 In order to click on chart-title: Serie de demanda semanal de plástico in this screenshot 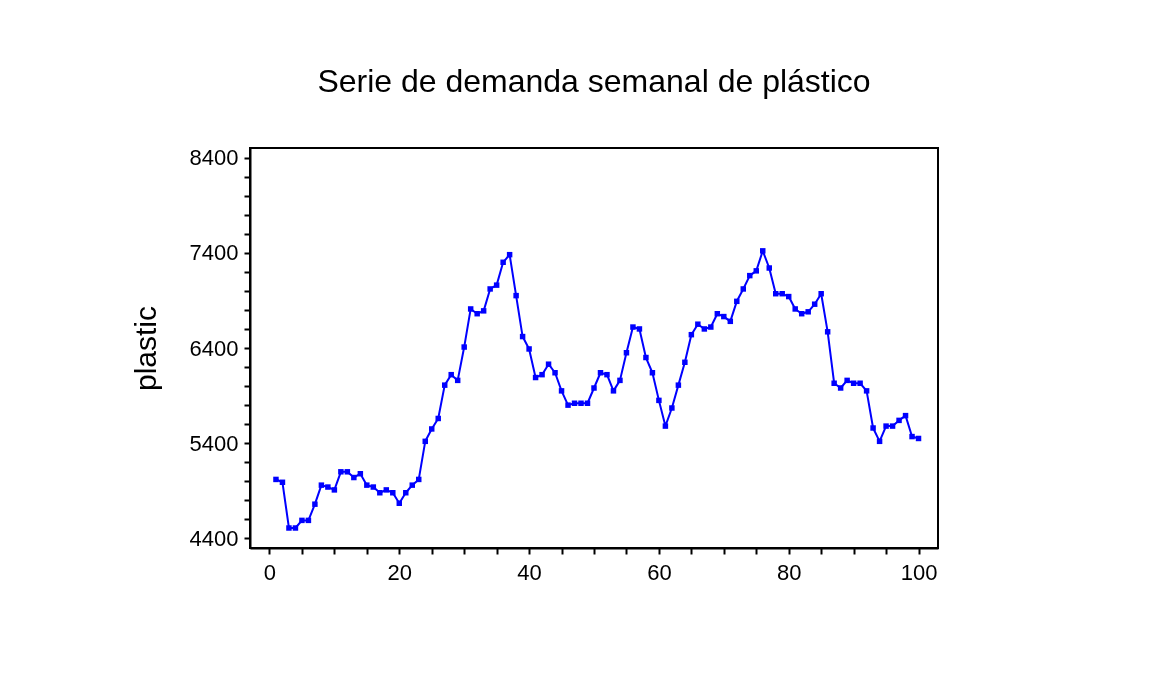, I will do `click(594, 80)`.